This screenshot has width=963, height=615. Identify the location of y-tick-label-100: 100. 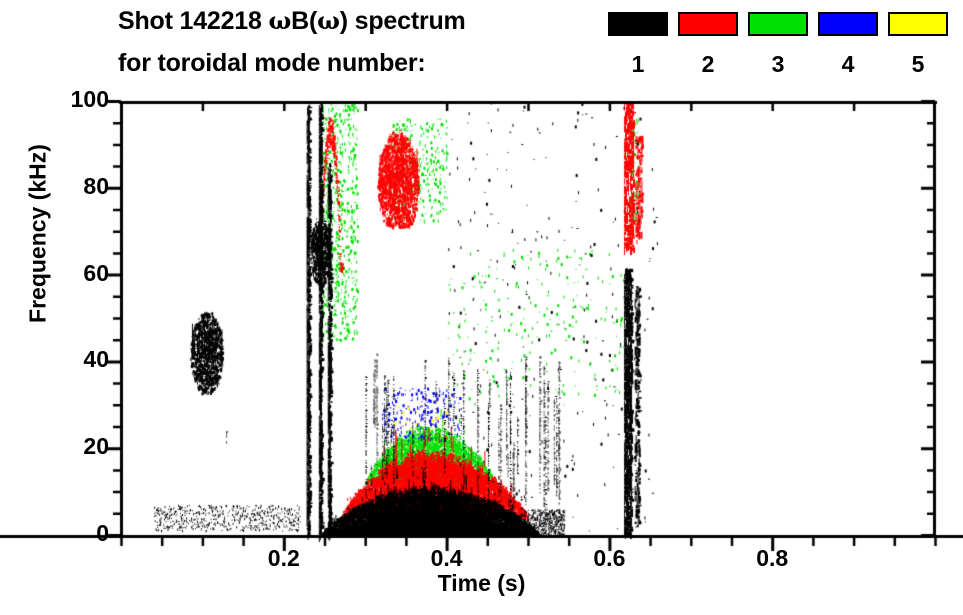
(89, 99).